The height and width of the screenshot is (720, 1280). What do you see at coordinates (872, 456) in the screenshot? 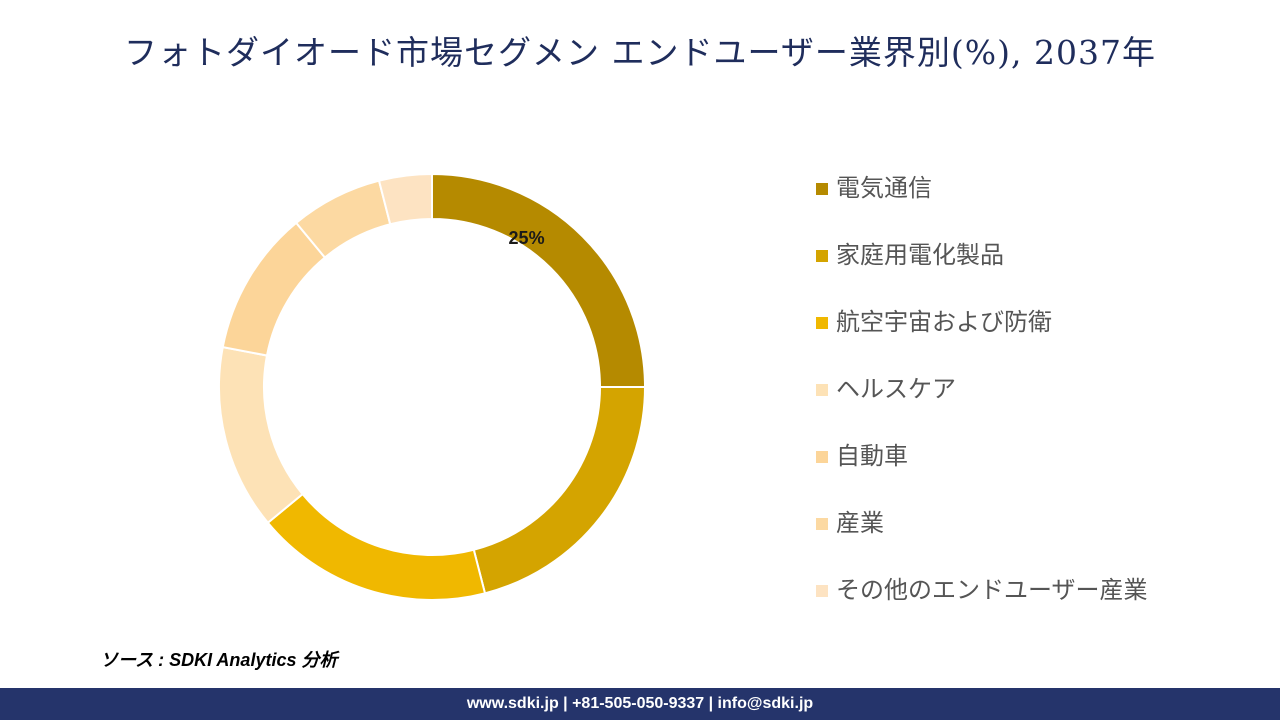
I see `legend-label: 自動車` at bounding box center [872, 456].